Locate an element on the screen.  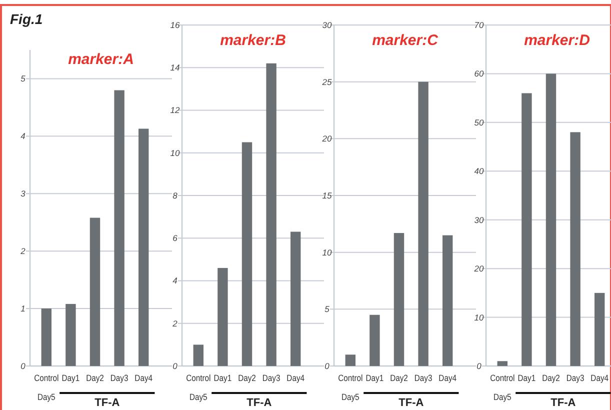
y-tick-label: 60 is located at coordinates (479, 73).